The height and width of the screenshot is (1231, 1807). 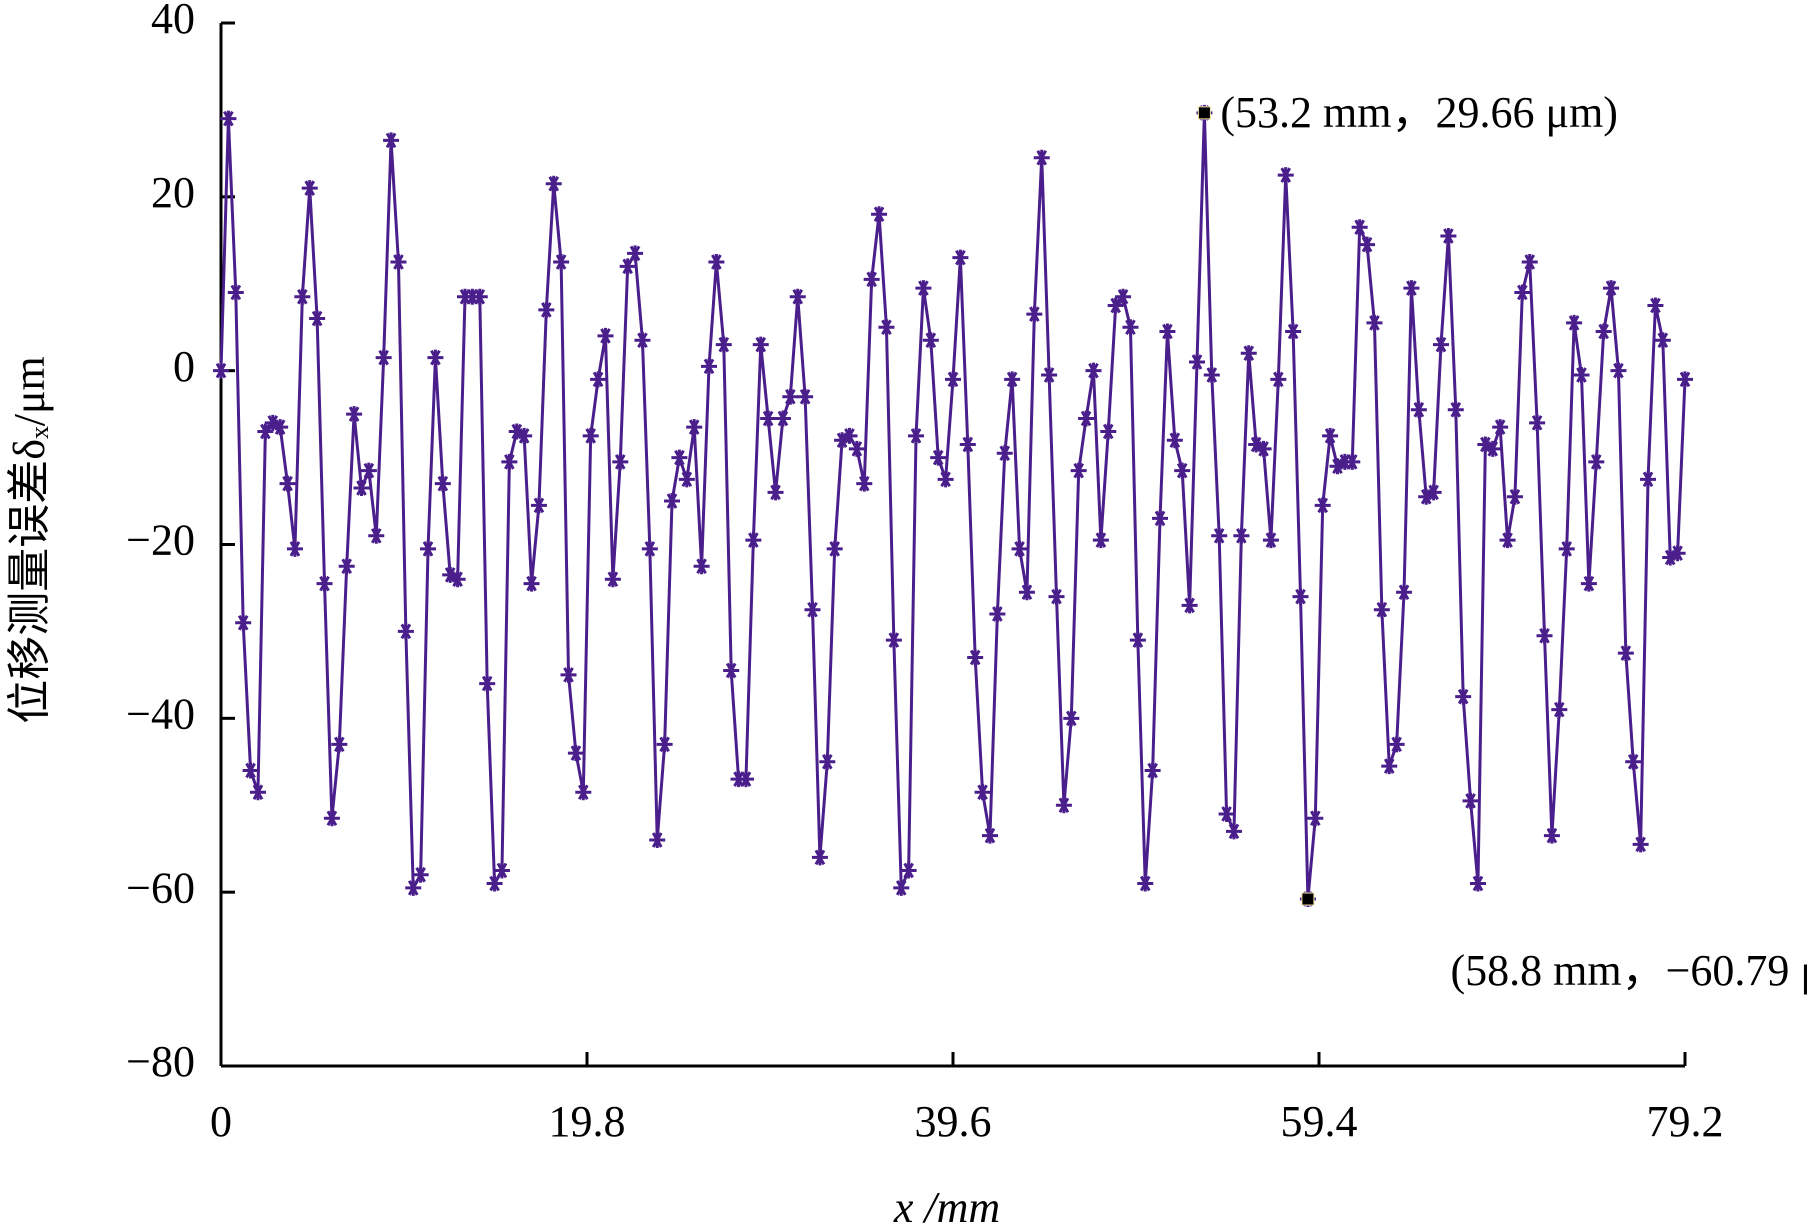 I want to click on x-tick-label: 0, so click(x=221, y=1121).